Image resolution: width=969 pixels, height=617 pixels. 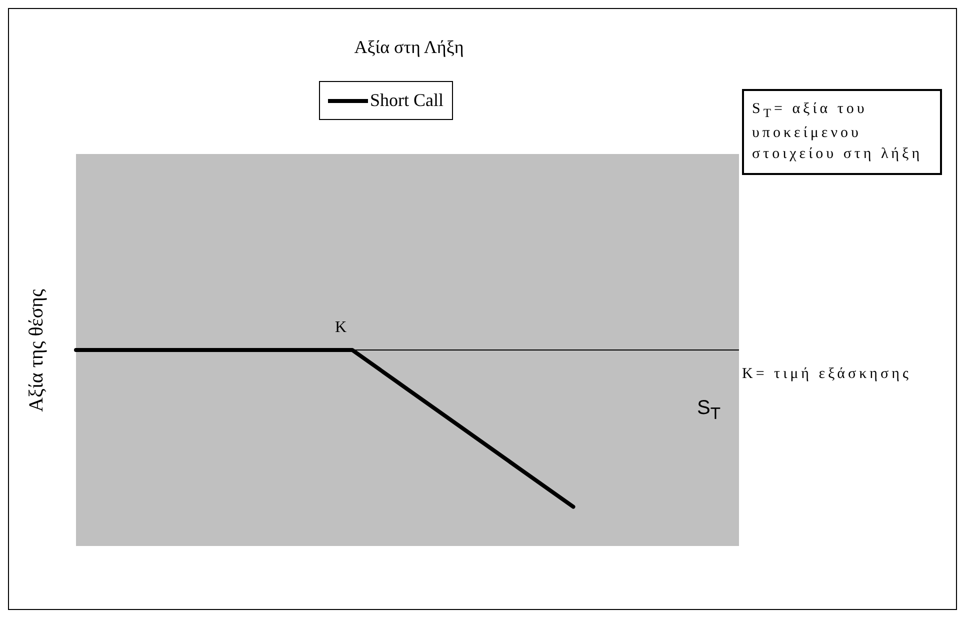 What do you see at coordinates (341, 328) in the screenshot?
I see `text: K` at bounding box center [341, 328].